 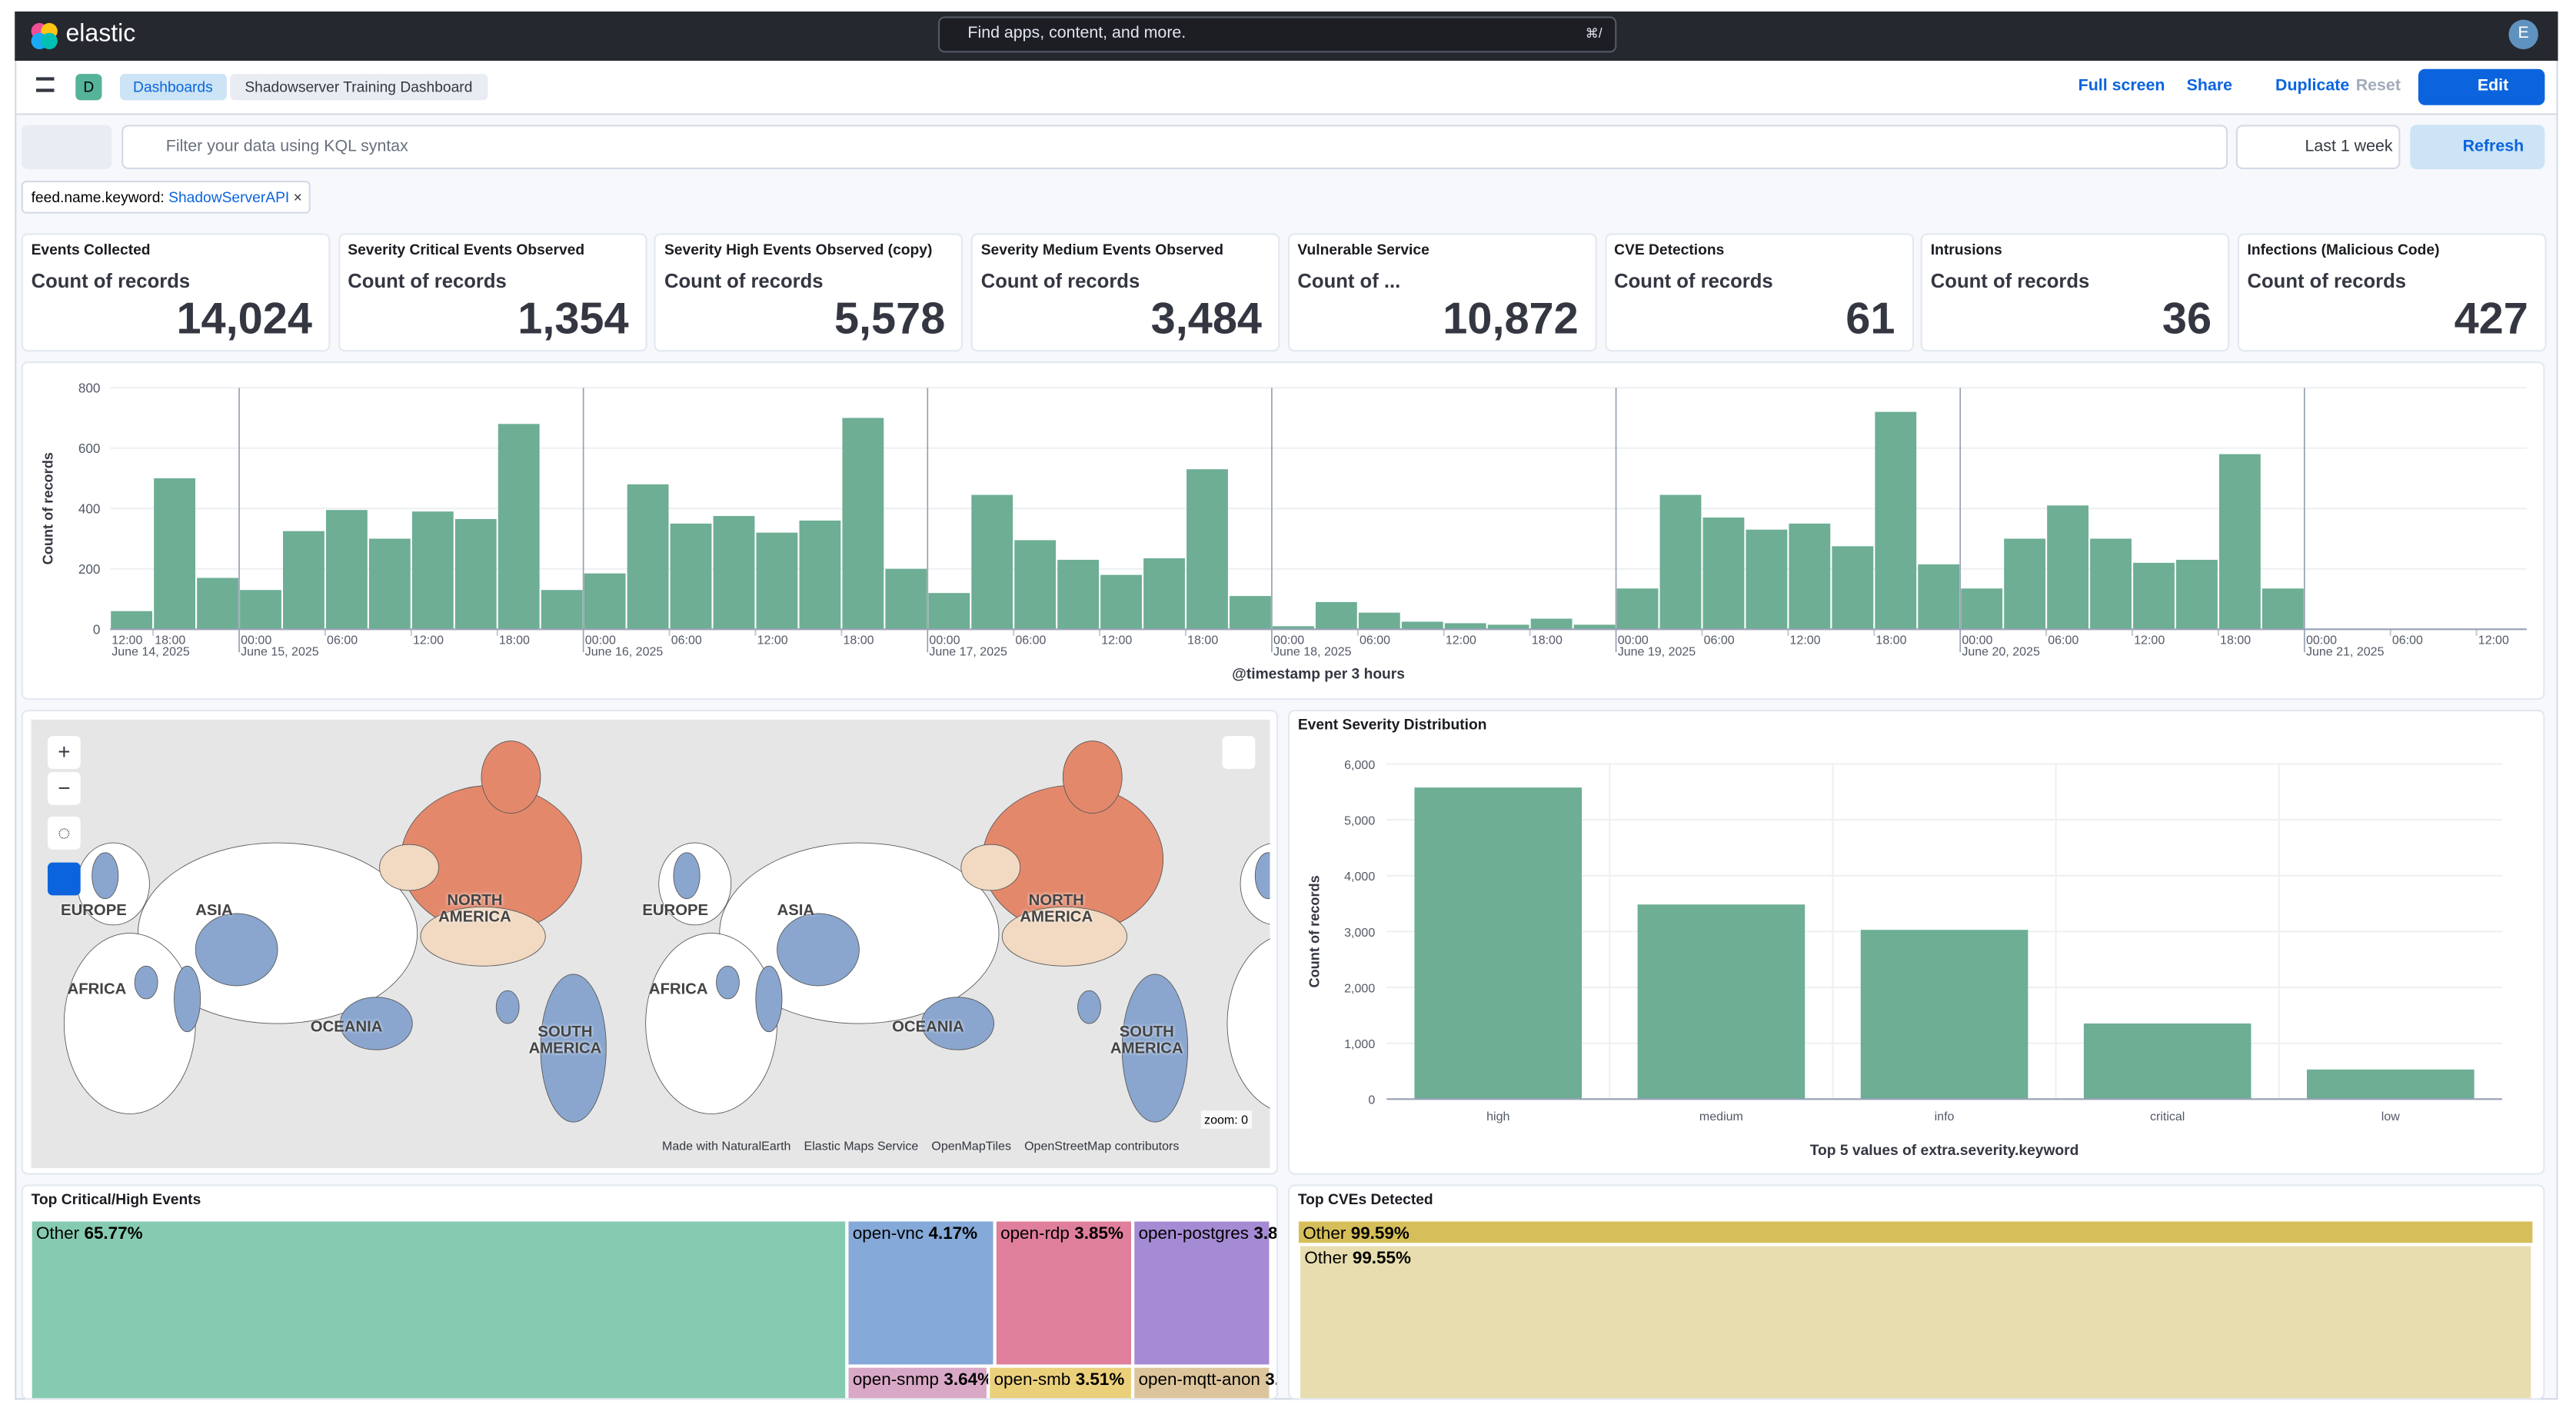 I want to click on date-picker: Last 1 week, so click(x=2318, y=147).